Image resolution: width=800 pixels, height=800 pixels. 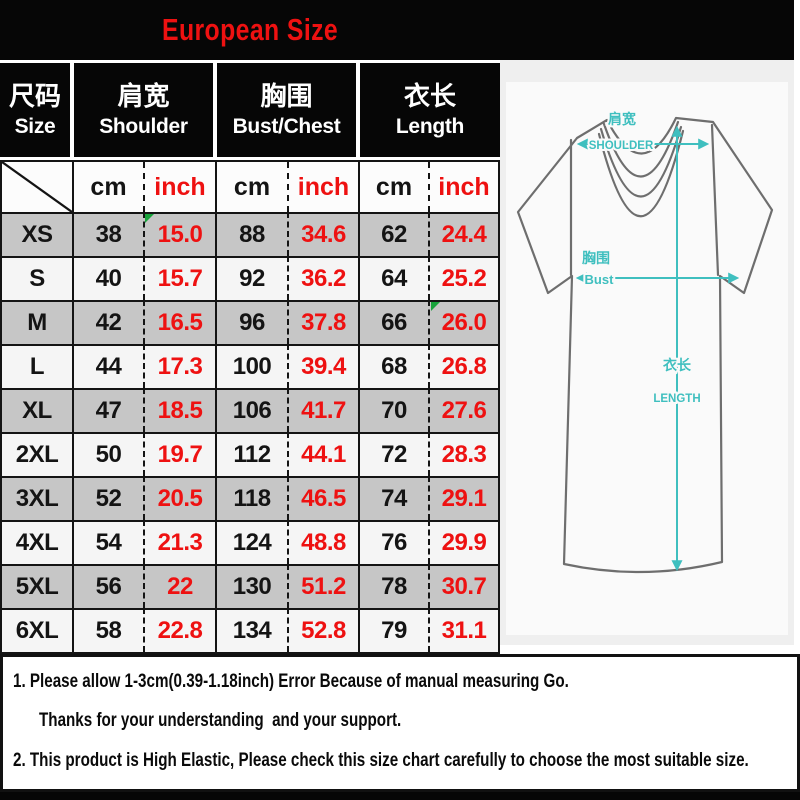 What do you see at coordinates (463, 630) in the screenshot?
I see `size-value-cell: 31.1` at bounding box center [463, 630].